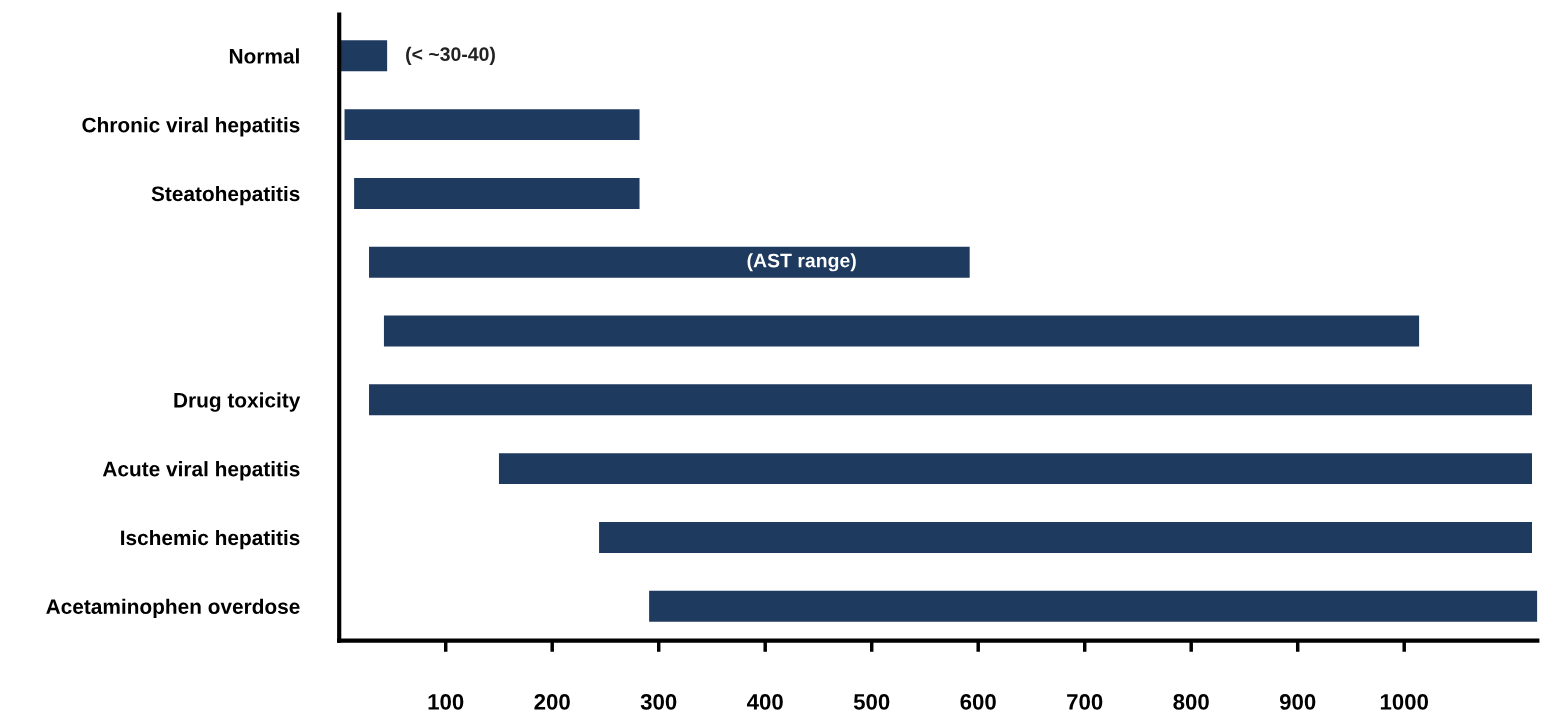 Image resolution: width=1556 pixels, height=728 pixels. What do you see at coordinates (225, 195) in the screenshot?
I see `y-tick-label: Steatohepatitis` at bounding box center [225, 195].